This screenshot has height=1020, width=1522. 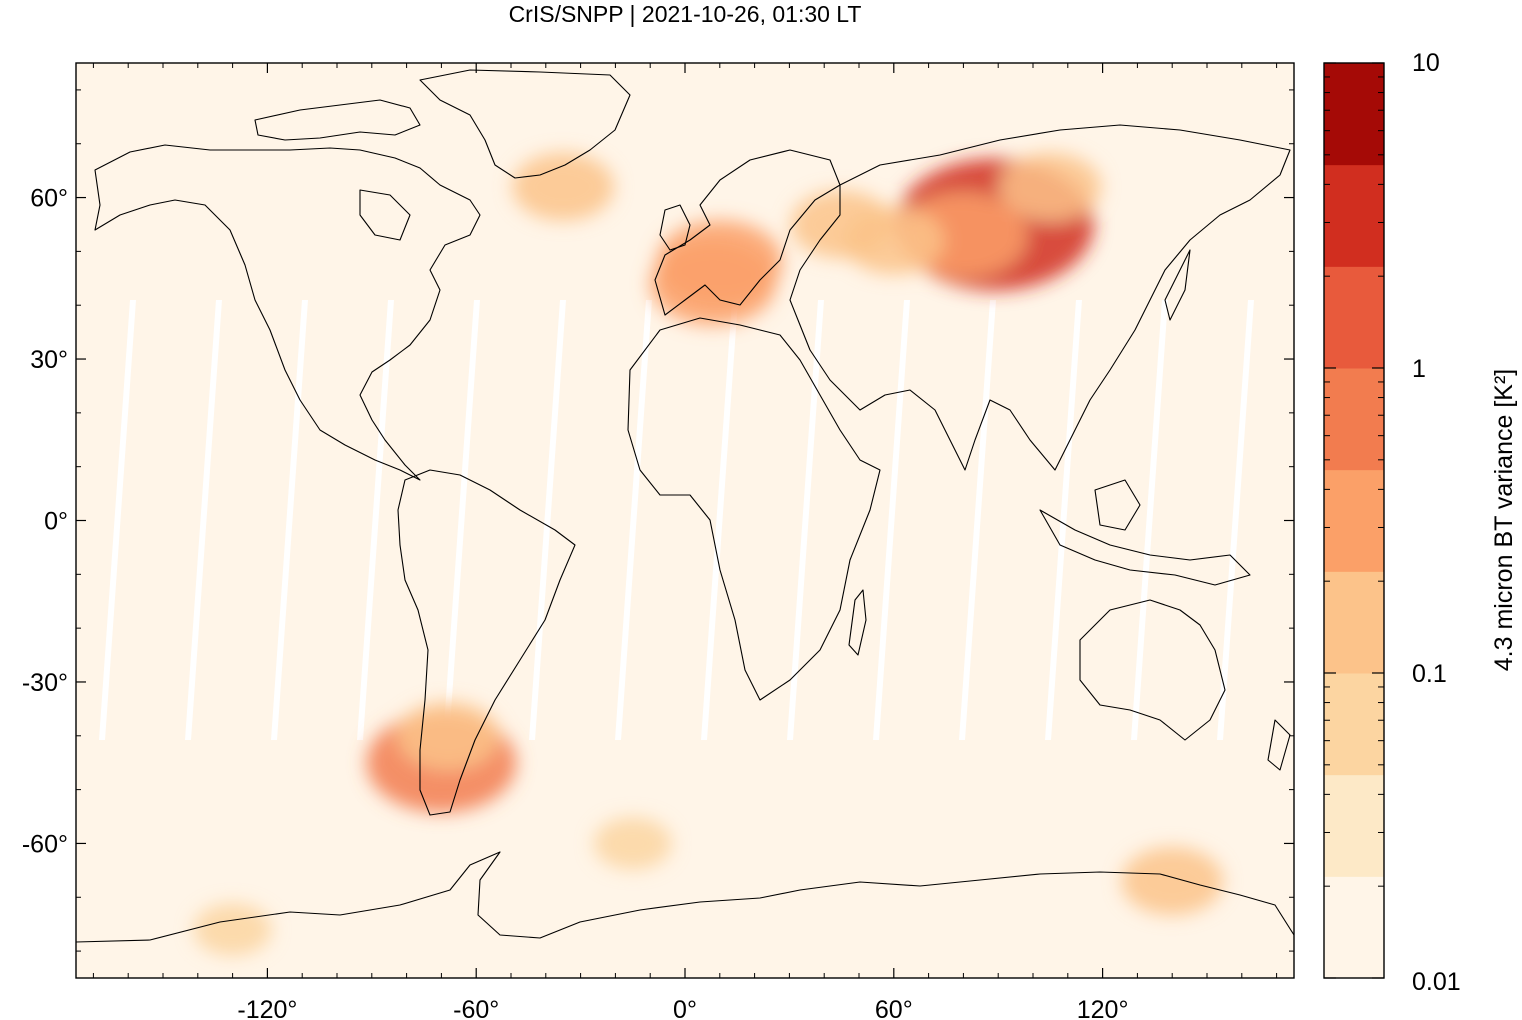 What do you see at coordinates (1436, 982) in the screenshot?
I see `colorbar-tick-label: 0.01` at bounding box center [1436, 982].